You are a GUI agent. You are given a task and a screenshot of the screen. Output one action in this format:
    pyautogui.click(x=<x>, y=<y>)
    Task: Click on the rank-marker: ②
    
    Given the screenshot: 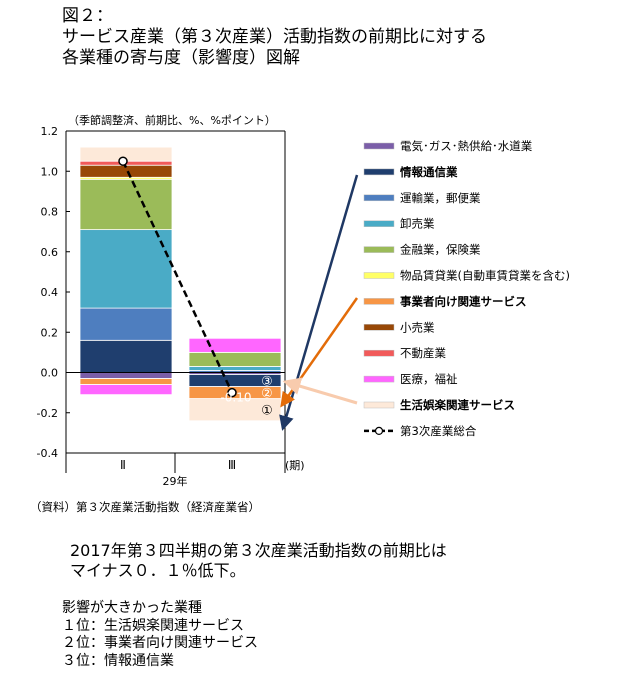 What is the action you would take?
    pyautogui.click(x=267, y=394)
    